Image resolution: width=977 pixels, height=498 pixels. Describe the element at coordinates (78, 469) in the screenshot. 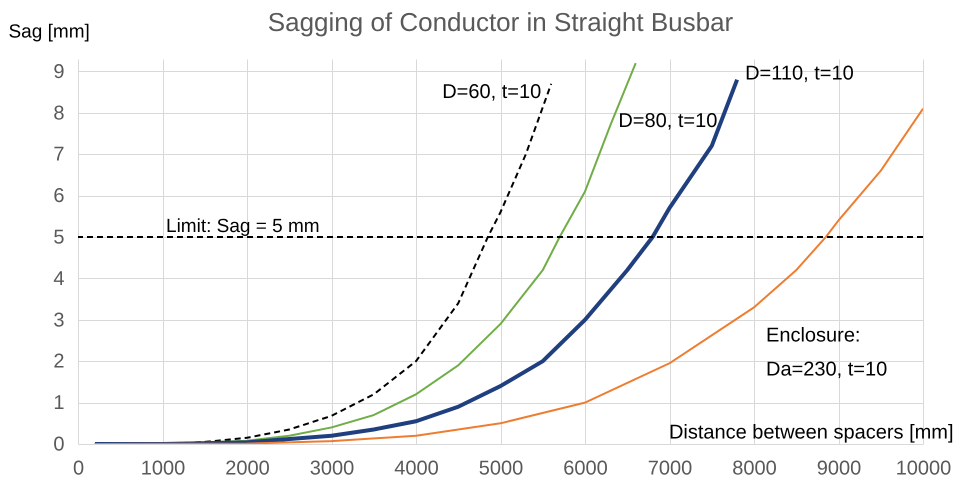

I see `x-tick-label: 0` at that location.